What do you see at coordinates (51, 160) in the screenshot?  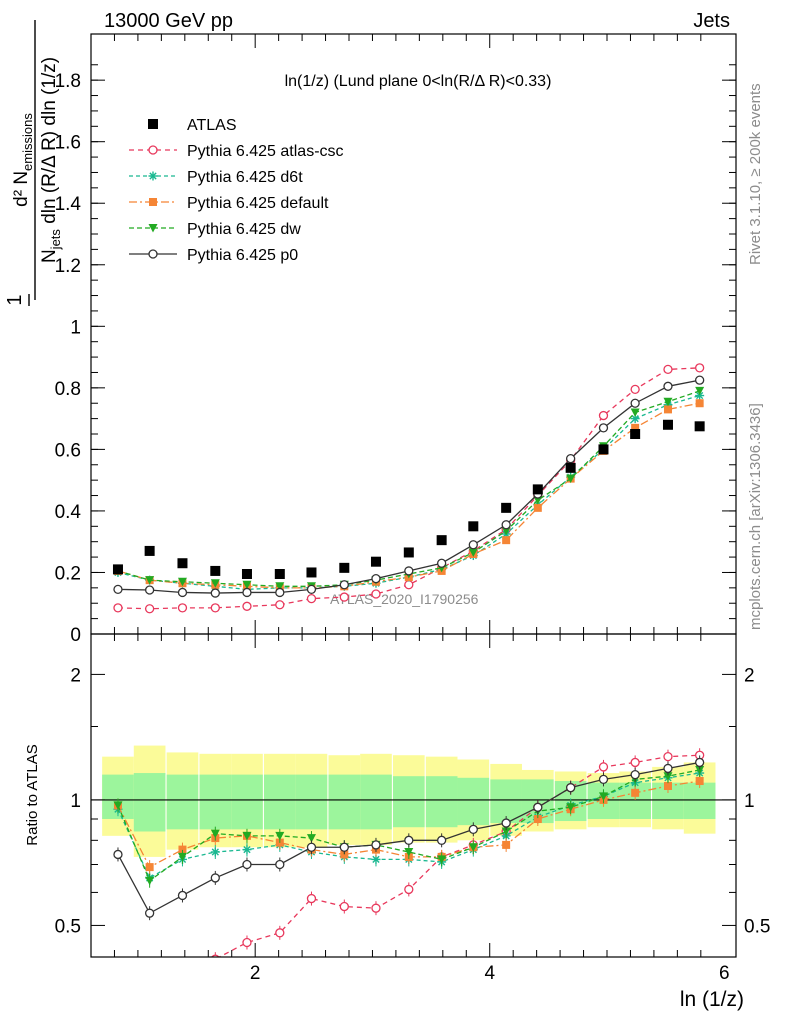 I see `svg-text: Njets dln (R/Δ R) dln (1/z)` at bounding box center [51, 160].